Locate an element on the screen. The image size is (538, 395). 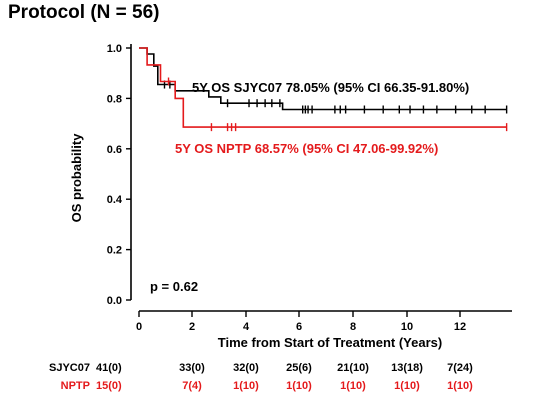
y-tick-label: 1.0 is located at coordinates (114, 49).